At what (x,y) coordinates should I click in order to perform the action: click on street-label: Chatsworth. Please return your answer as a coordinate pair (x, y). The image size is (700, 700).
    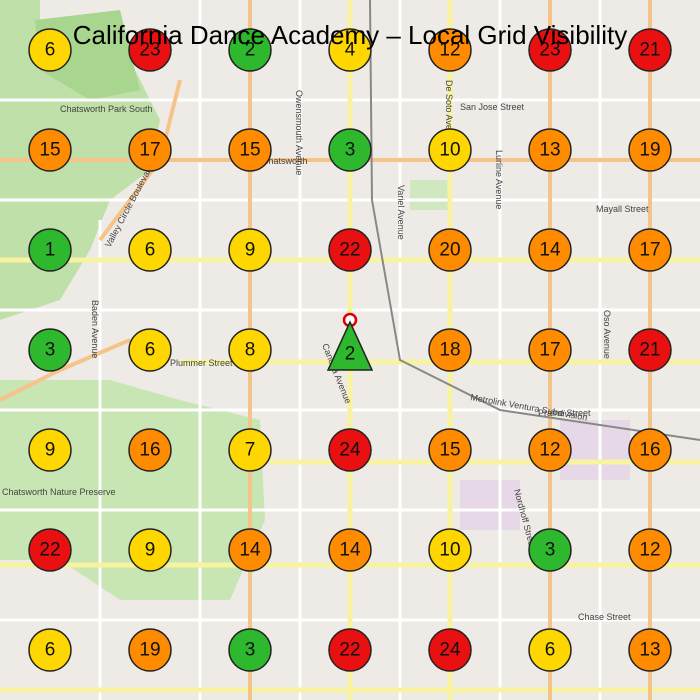
    Looking at the image, I should click on (285, 161).